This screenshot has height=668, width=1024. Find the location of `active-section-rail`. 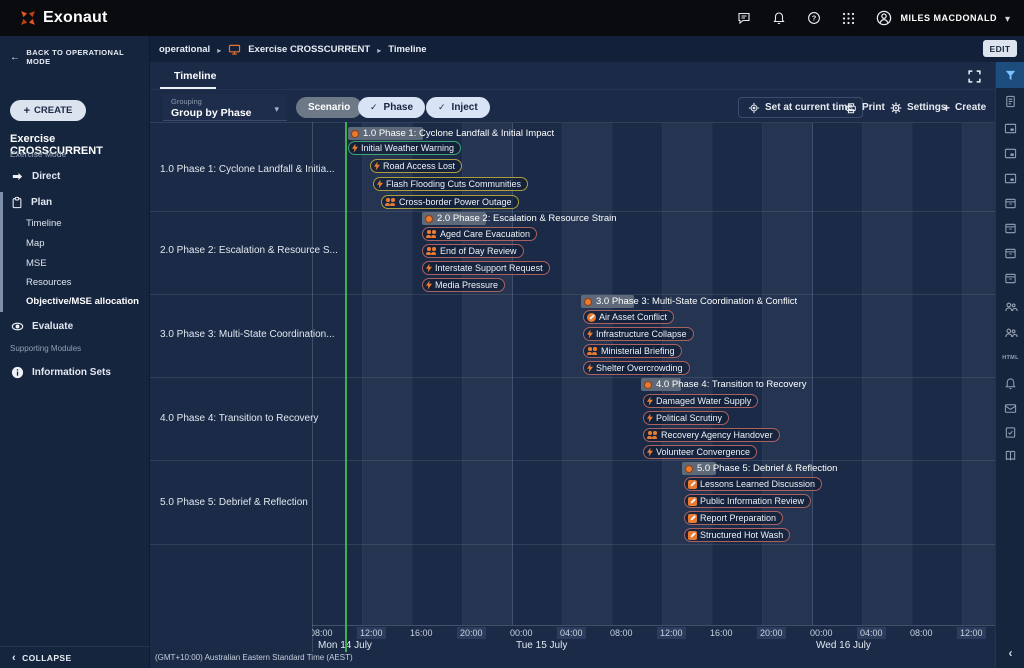

active-section-rail is located at coordinates (1, 252).